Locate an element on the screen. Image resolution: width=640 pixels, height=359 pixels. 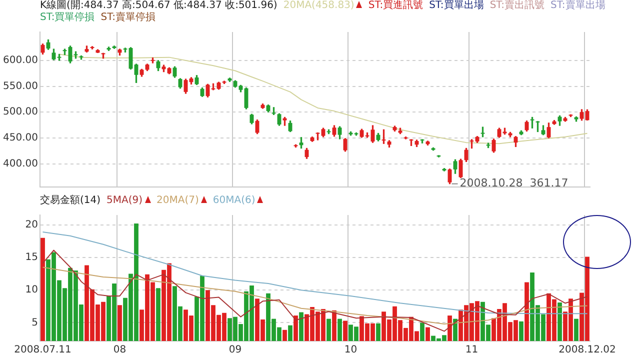
chart-title: 交易金額(14) is located at coordinates (70, 201).